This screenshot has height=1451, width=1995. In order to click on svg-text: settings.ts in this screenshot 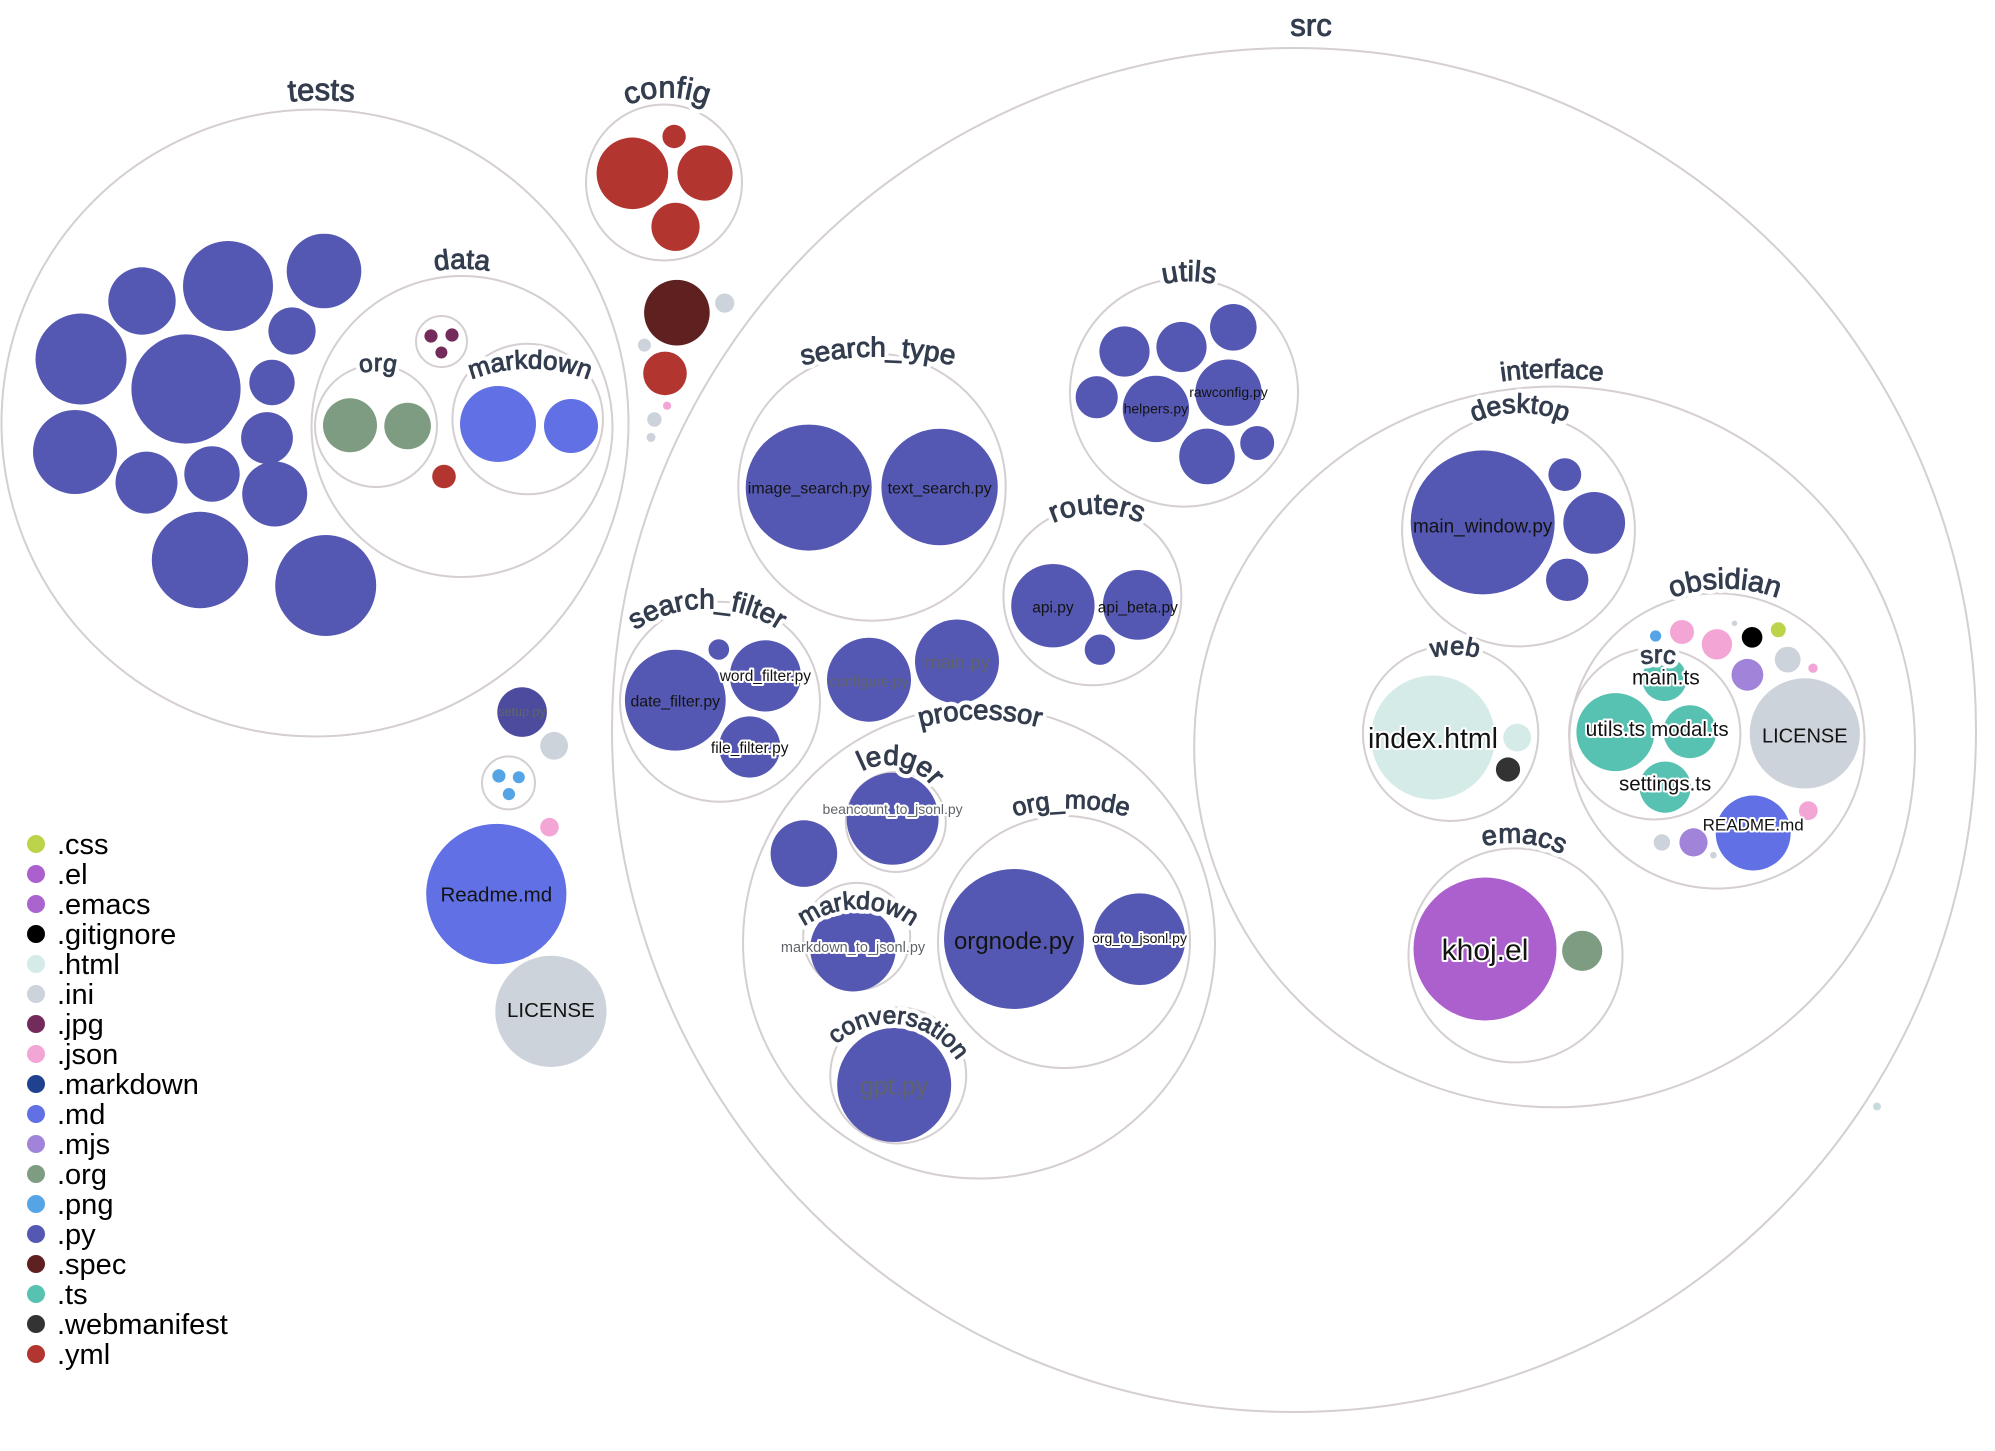, I will do `click(1665, 783)`.